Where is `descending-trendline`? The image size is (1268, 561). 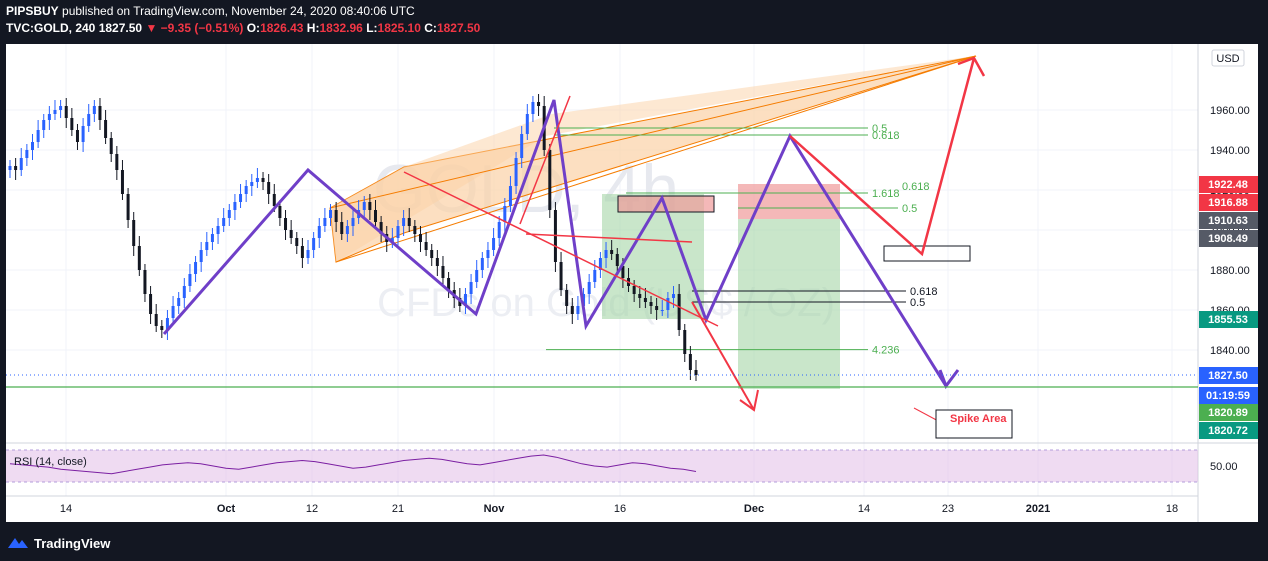
descending-trendline is located at coordinates (561, 249).